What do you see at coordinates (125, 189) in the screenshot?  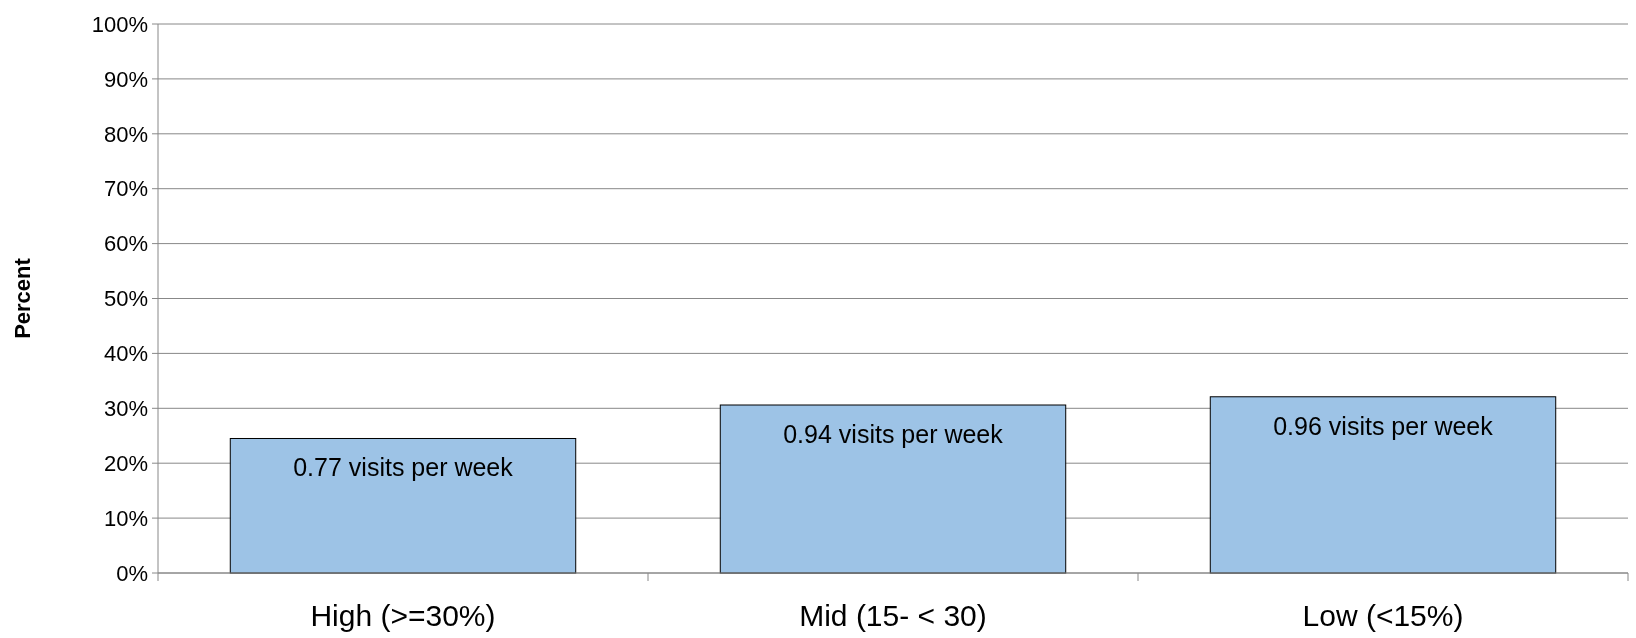 I see `y-tick-label: 70%` at bounding box center [125, 189].